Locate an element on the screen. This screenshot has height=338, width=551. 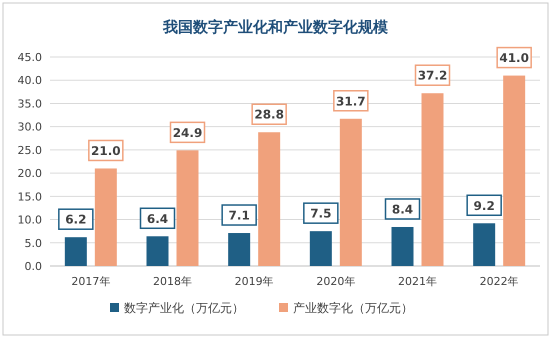
legend-label: 产业数字化（万亿元） is located at coordinates (353, 308).